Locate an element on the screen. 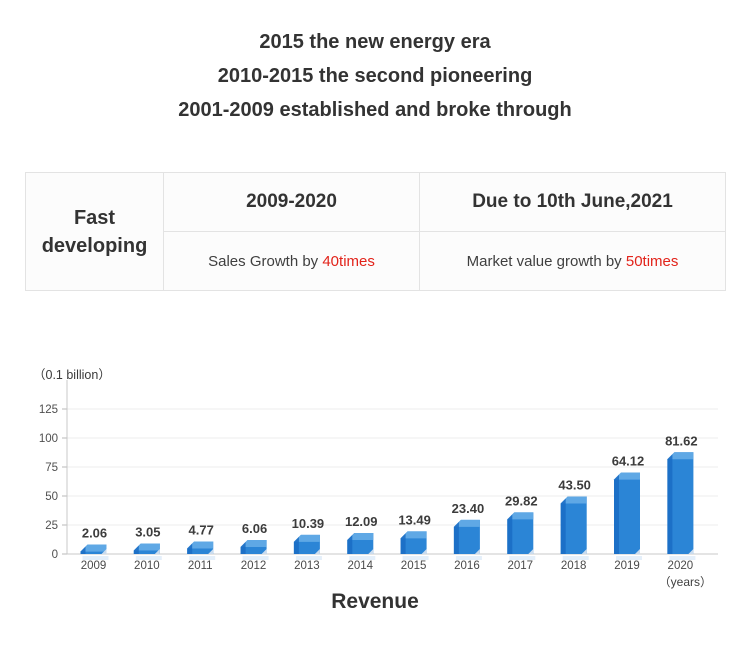  bar-group: 4.77 is located at coordinates (201, 541).